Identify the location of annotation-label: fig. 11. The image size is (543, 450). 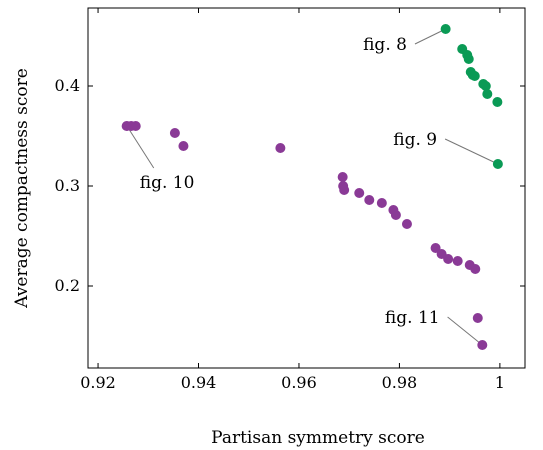
(412, 318).